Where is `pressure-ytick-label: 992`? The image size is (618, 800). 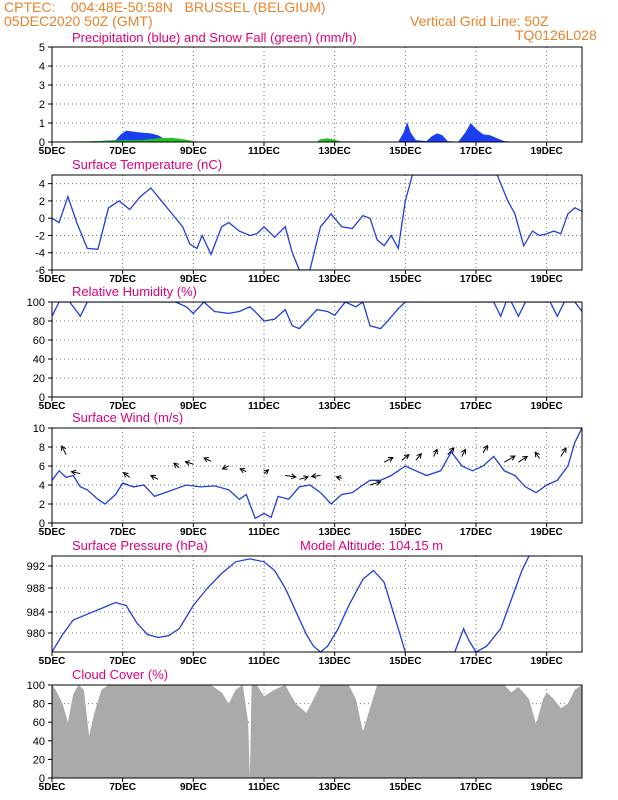 pressure-ytick-label: 992 is located at coordinates (36, 567).